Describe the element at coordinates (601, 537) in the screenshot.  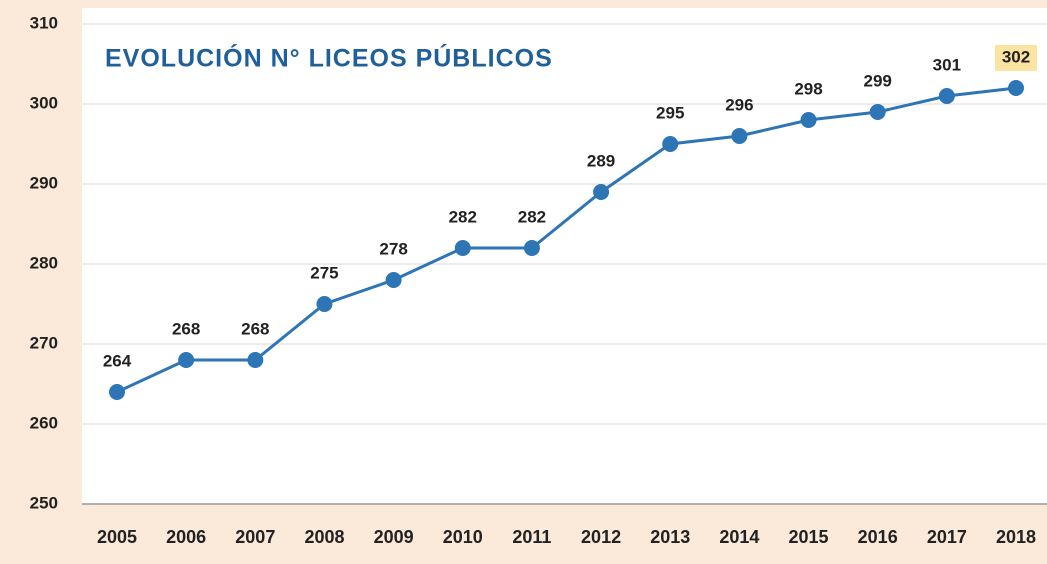
I see `x-tick-label: 2012` at that location.